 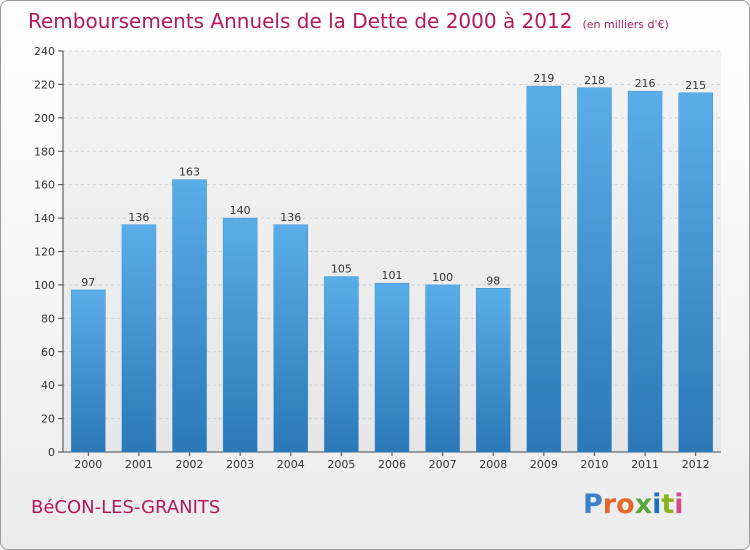 I want to click on y-tick-label: 80, so click(x=48, y=318).